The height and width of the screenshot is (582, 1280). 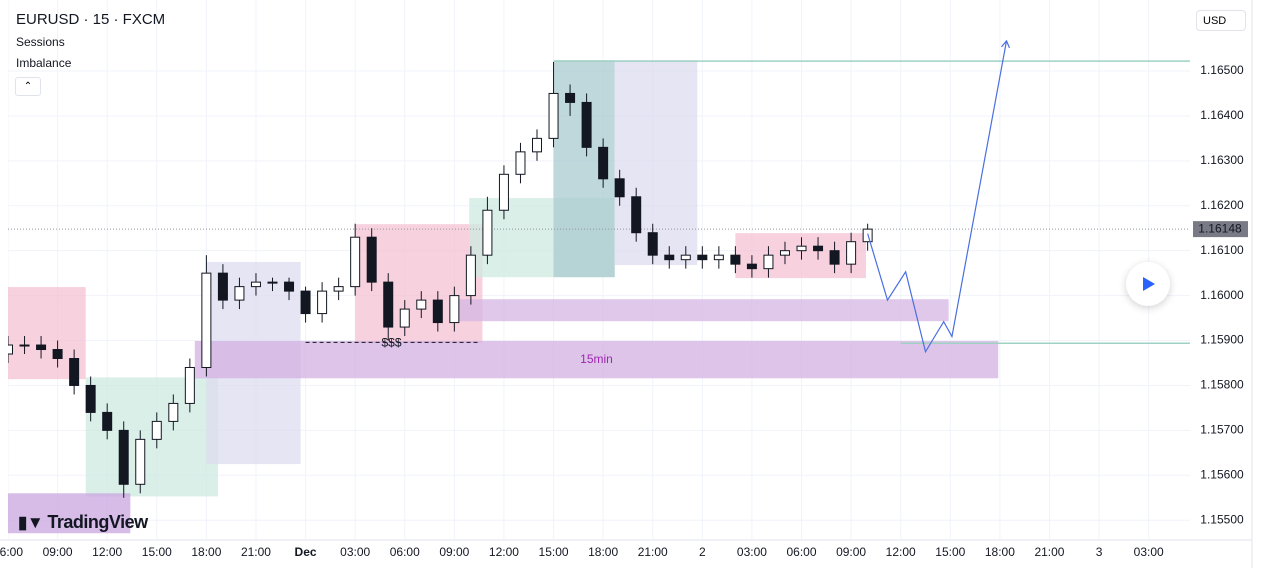 What do you see at coordinates (306, 552) in the screenshot?
I see `x-tick-label: Dec` at bounding box center [306, 552].